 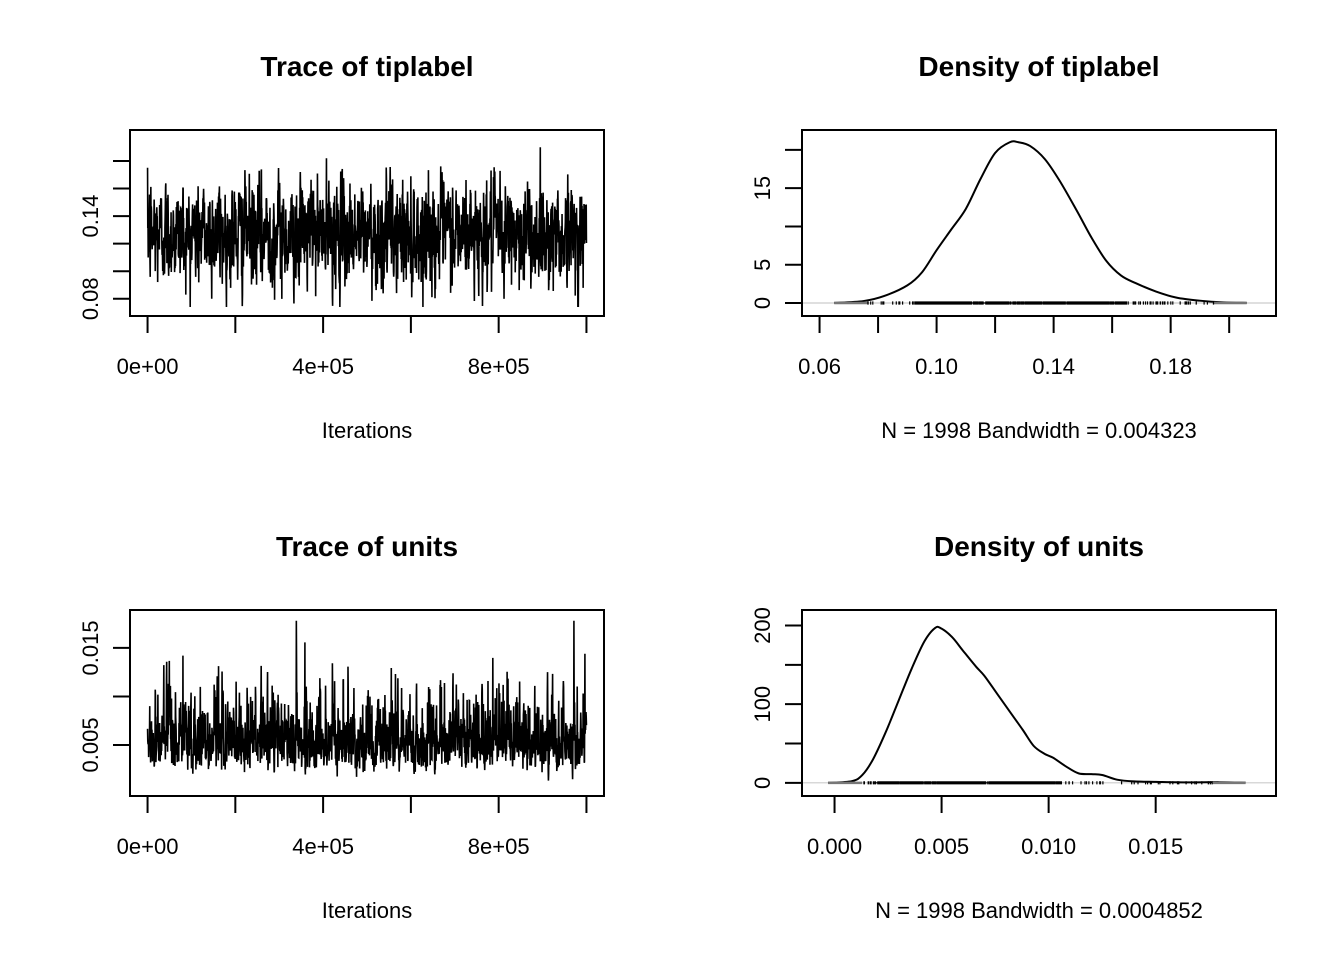 What do you see at coordinates (1048, 846) in the screenshot?
I see `x-tick-label: 0.010` at bounding box center [1048, 846].